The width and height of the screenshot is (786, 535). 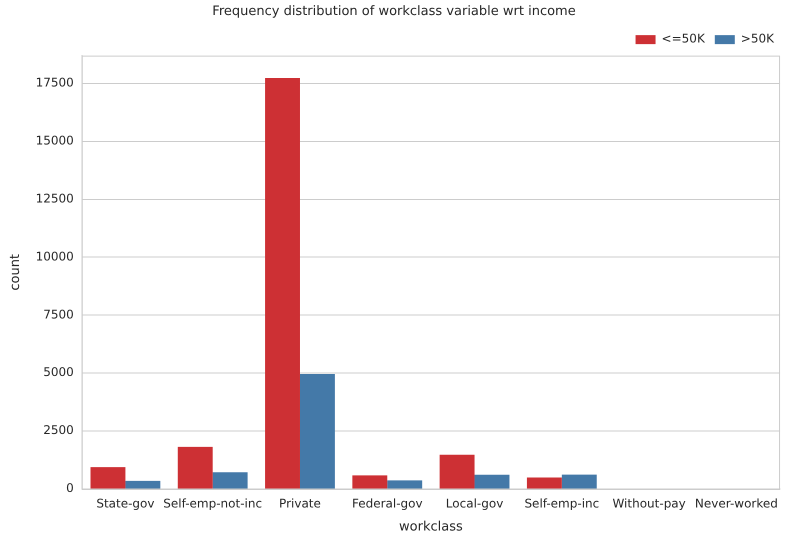 I want to click on y-tick-label: 12500, so click(x=55, y=198).